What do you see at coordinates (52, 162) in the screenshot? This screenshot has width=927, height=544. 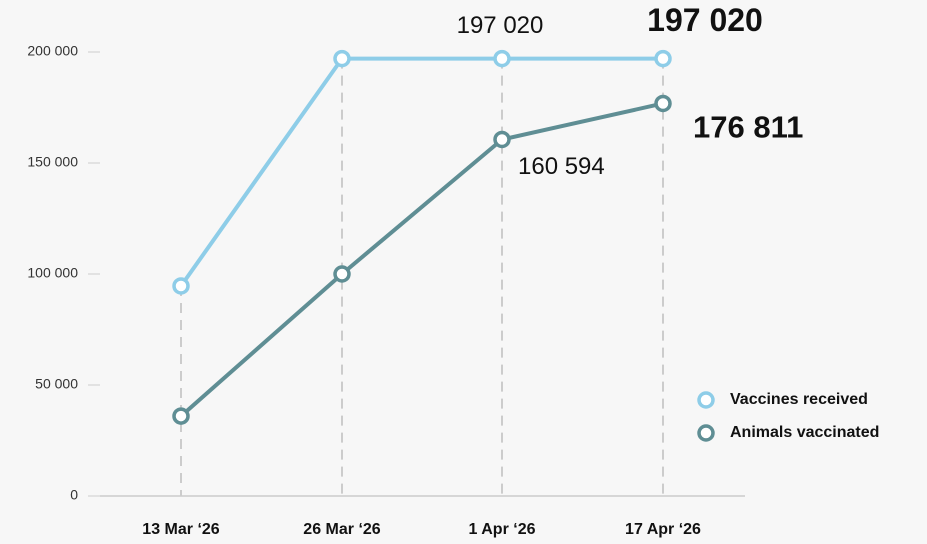 I see `y-tick-label: 150 000` at bounding box center [52, 162].